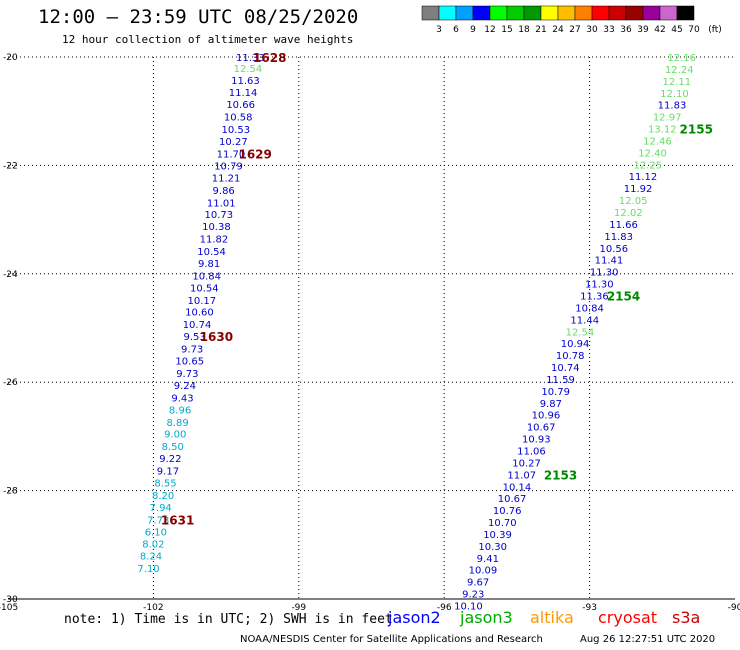 Image resolution: width=740 pixels, height=650 pixels. What do you see at coordinates (584, 320) in the screenshot?
I see `wave-height-value: 11.44` at bounding box center [584, 320].